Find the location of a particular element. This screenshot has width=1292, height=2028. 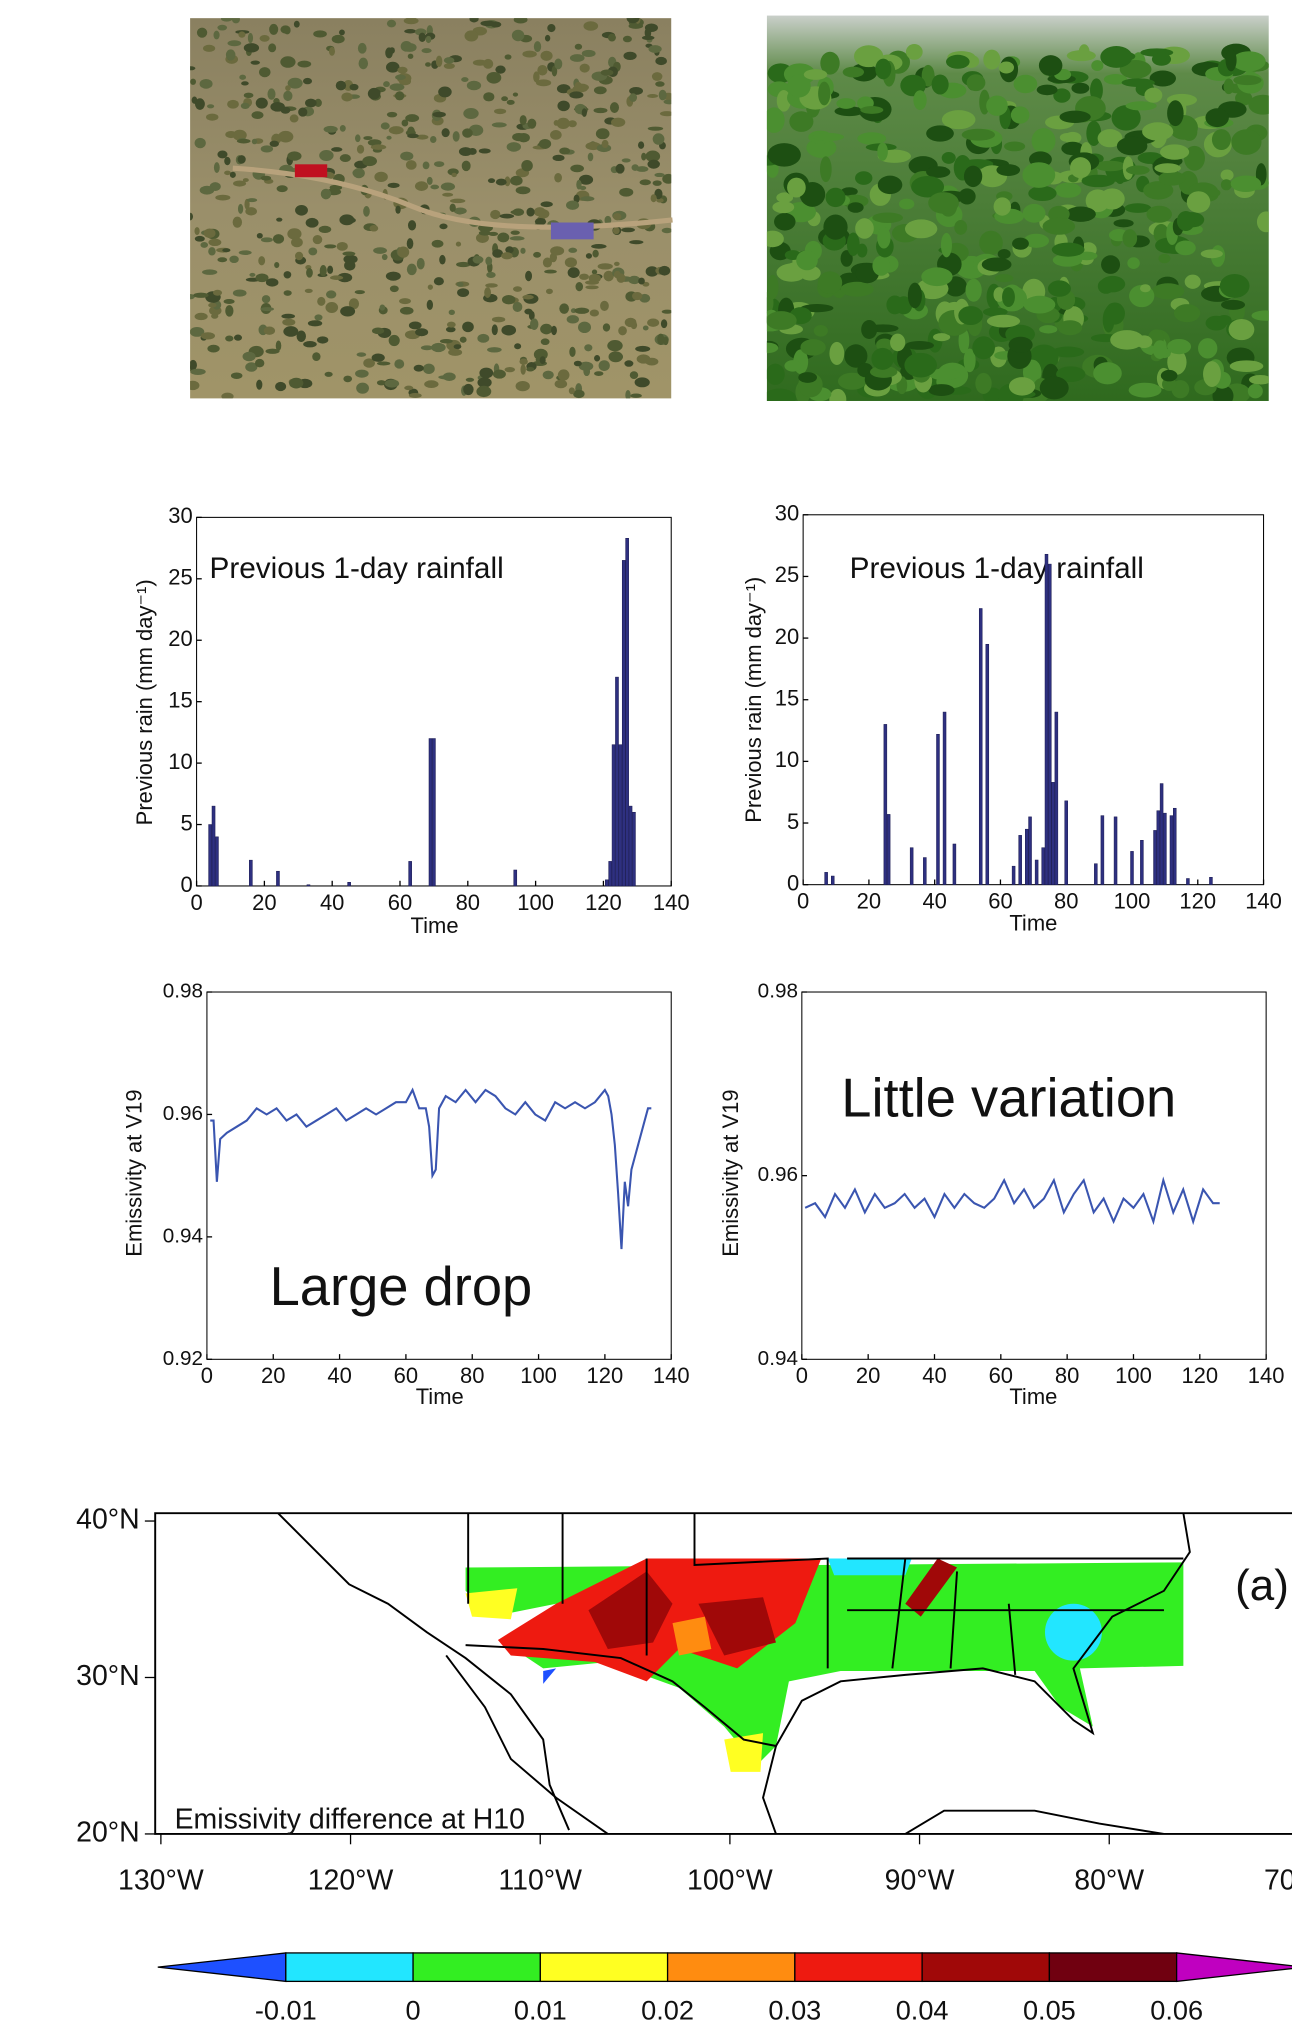

x-tick-label: 80°W is located at coordinates (1109, 1880).